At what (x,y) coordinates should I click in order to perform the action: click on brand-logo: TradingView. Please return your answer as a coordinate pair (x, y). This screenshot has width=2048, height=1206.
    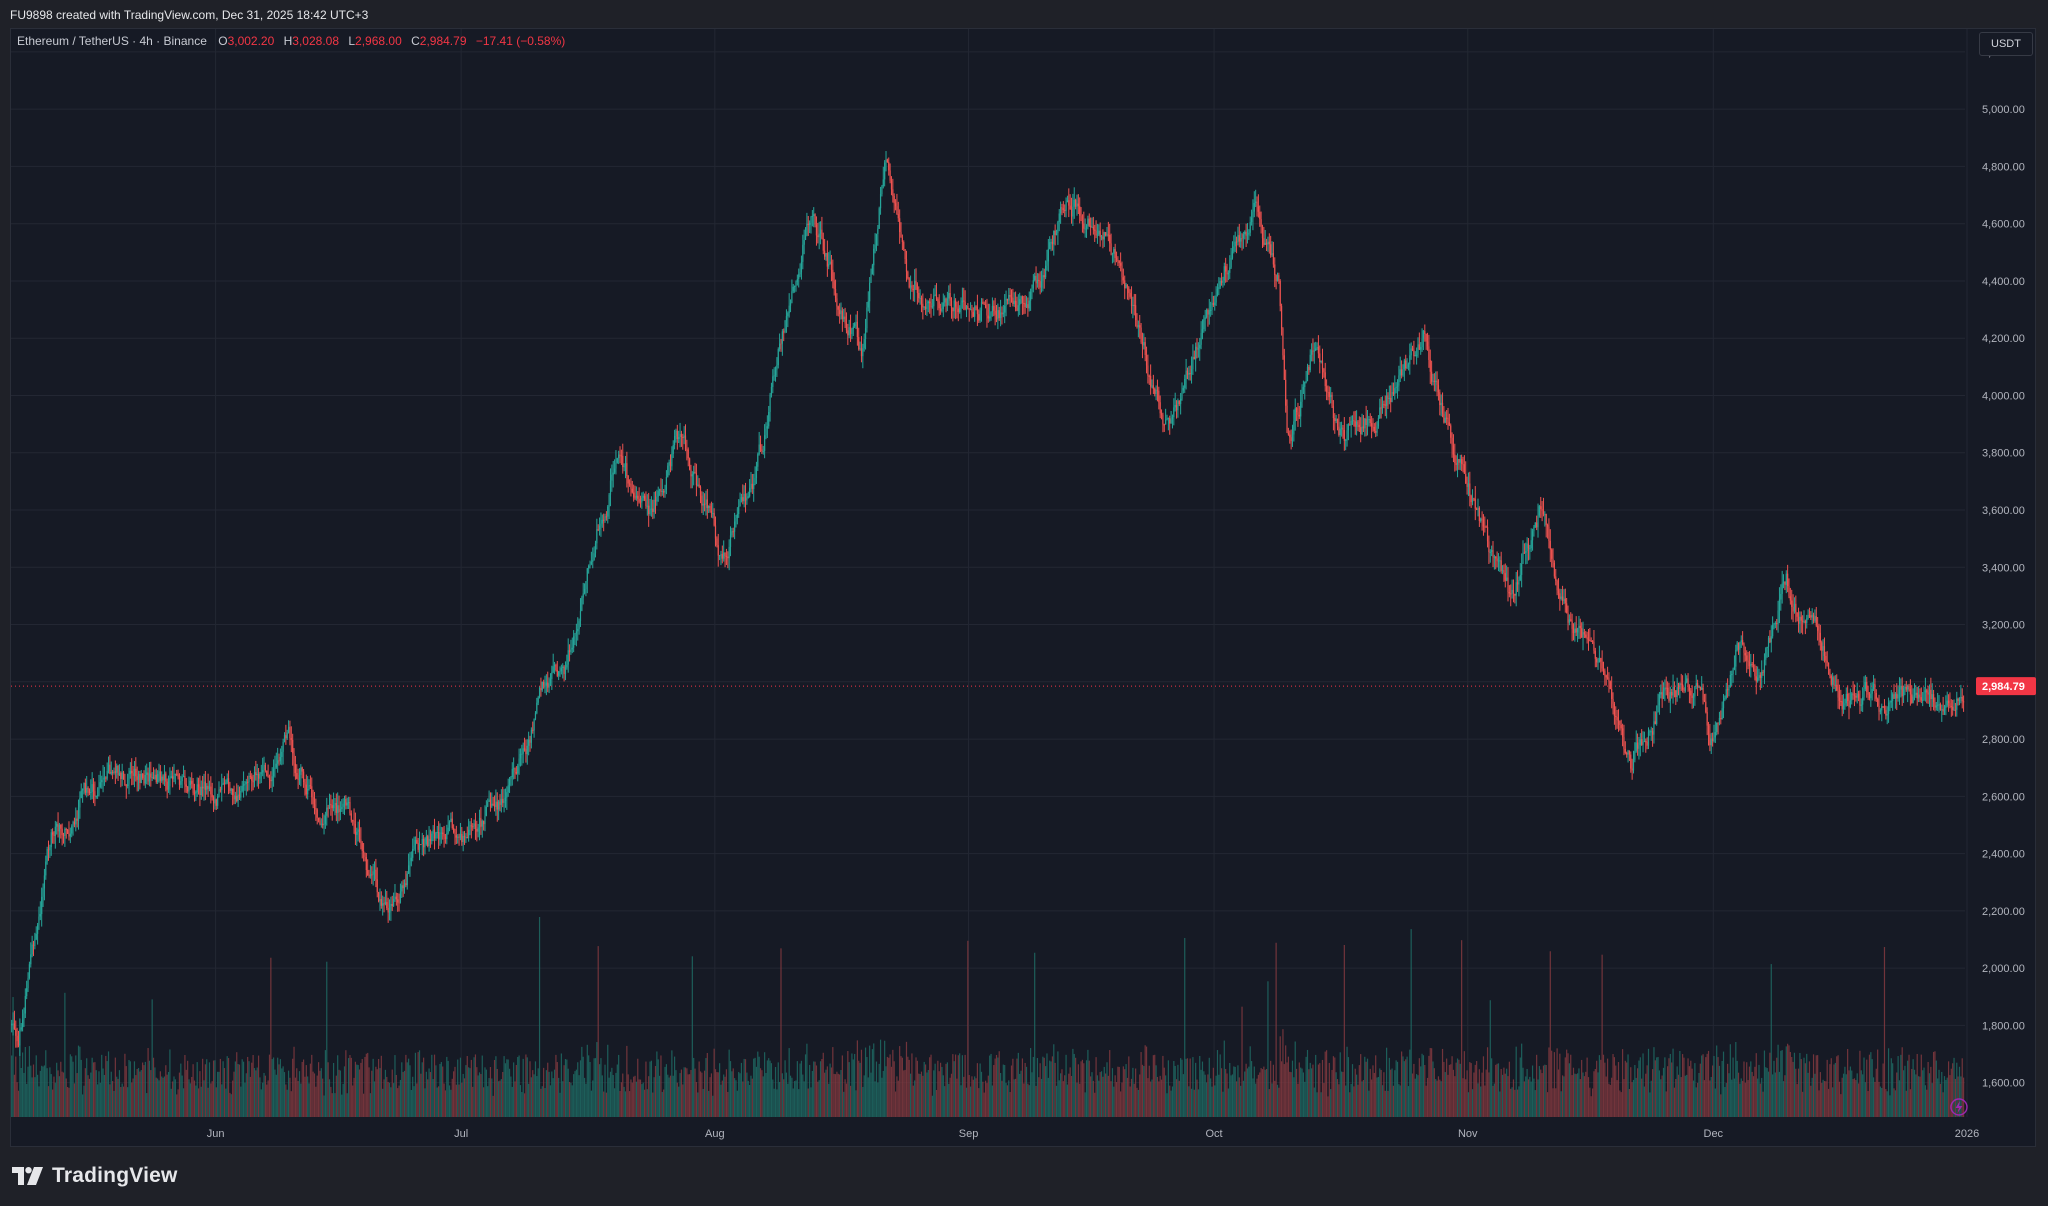
    Looking at the image, I should click on (95, 1176).